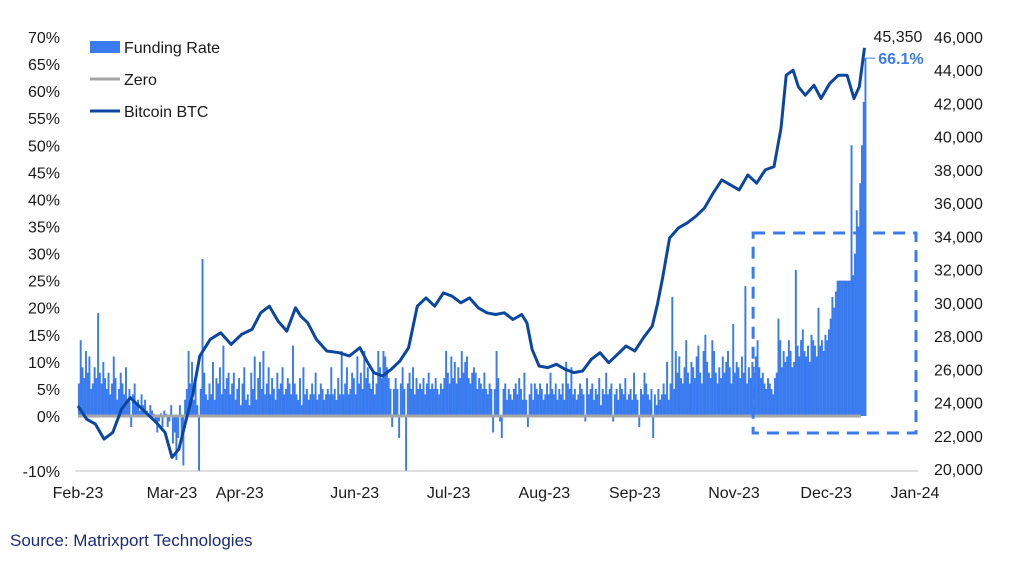  I want to click on legend-label: Funding Rate, so click(172, 48).